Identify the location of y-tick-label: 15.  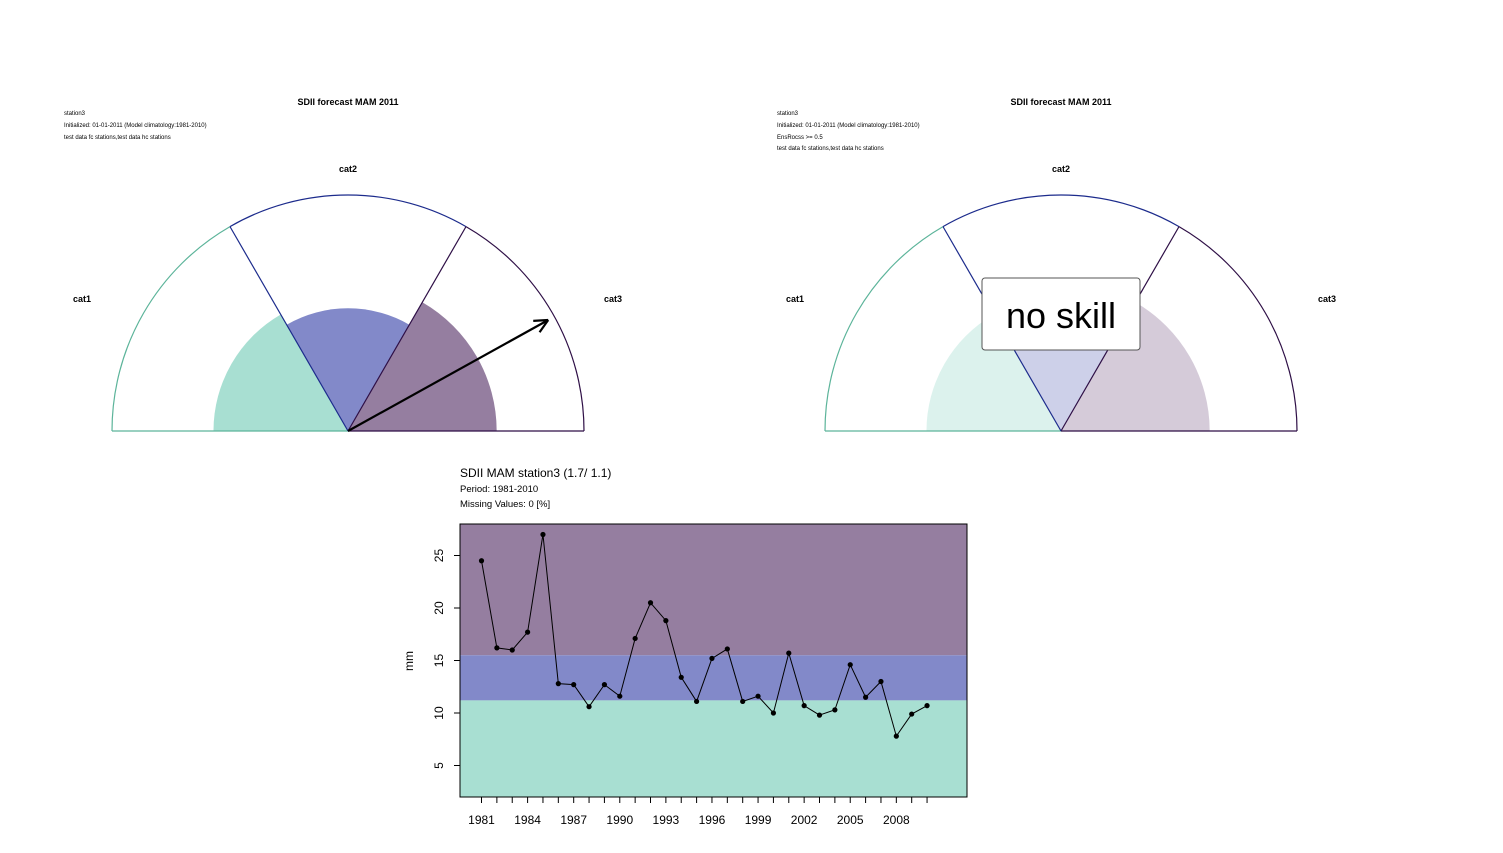
(439, 661).